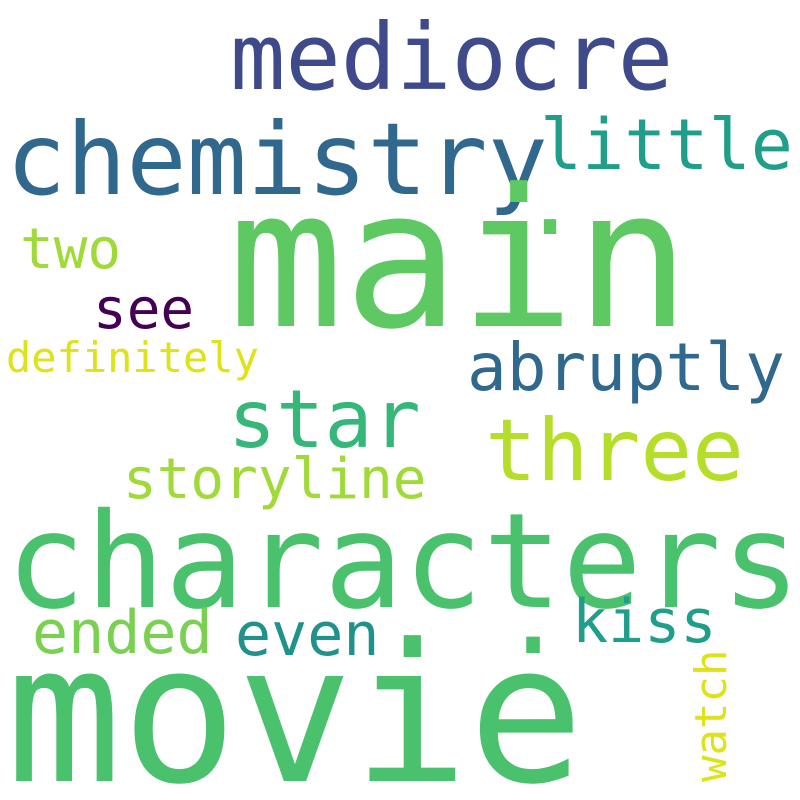 The width and height of the screenshot is (800, 800). Describe the element at coordinates (324, 419) in the screenshot. I see `word-star: star` at that location.